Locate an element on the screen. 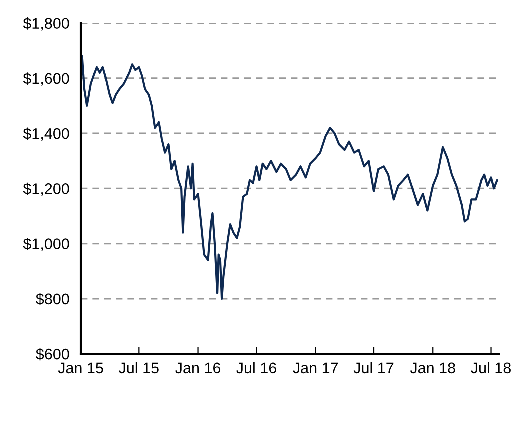  x-tick-label: Jul 16 is located at coordinates (256, 368).